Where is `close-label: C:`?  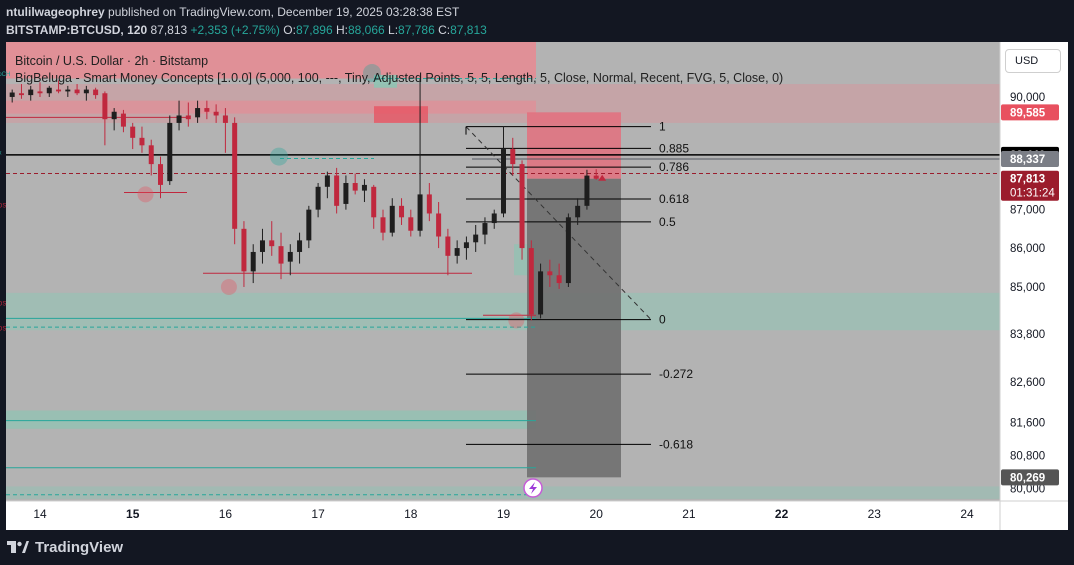
close-label: C: is located at coordinates (444, 30).